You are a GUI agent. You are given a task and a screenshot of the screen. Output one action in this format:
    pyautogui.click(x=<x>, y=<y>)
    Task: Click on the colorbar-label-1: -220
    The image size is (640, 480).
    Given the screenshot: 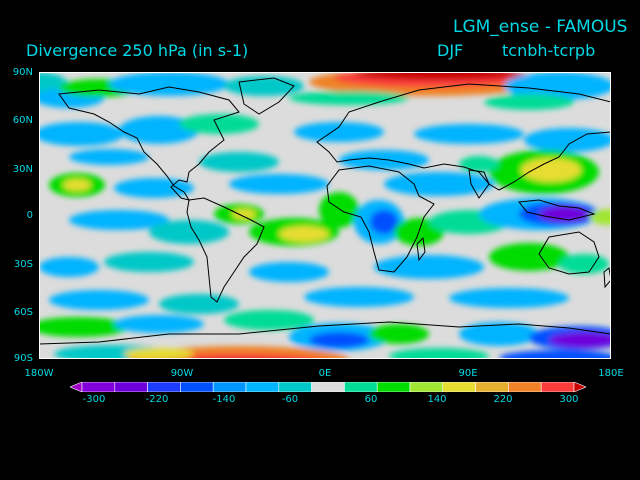 What is the action you would take?
    pyautogui.click(x=157, y=399)
    